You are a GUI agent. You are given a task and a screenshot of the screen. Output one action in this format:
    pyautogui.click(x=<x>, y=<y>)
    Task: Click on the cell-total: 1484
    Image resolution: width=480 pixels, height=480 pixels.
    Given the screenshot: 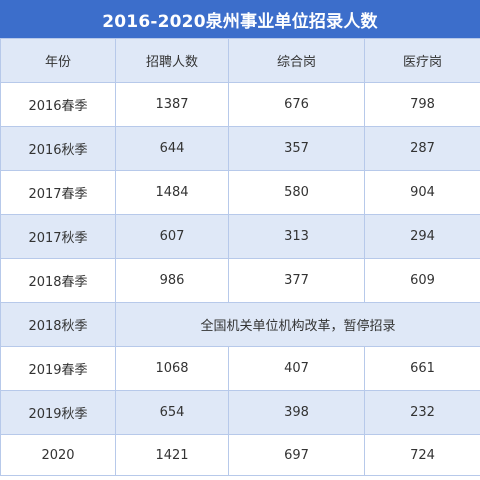 What is the action you would take?
    pyautogui.click(x=172, y=192)
    